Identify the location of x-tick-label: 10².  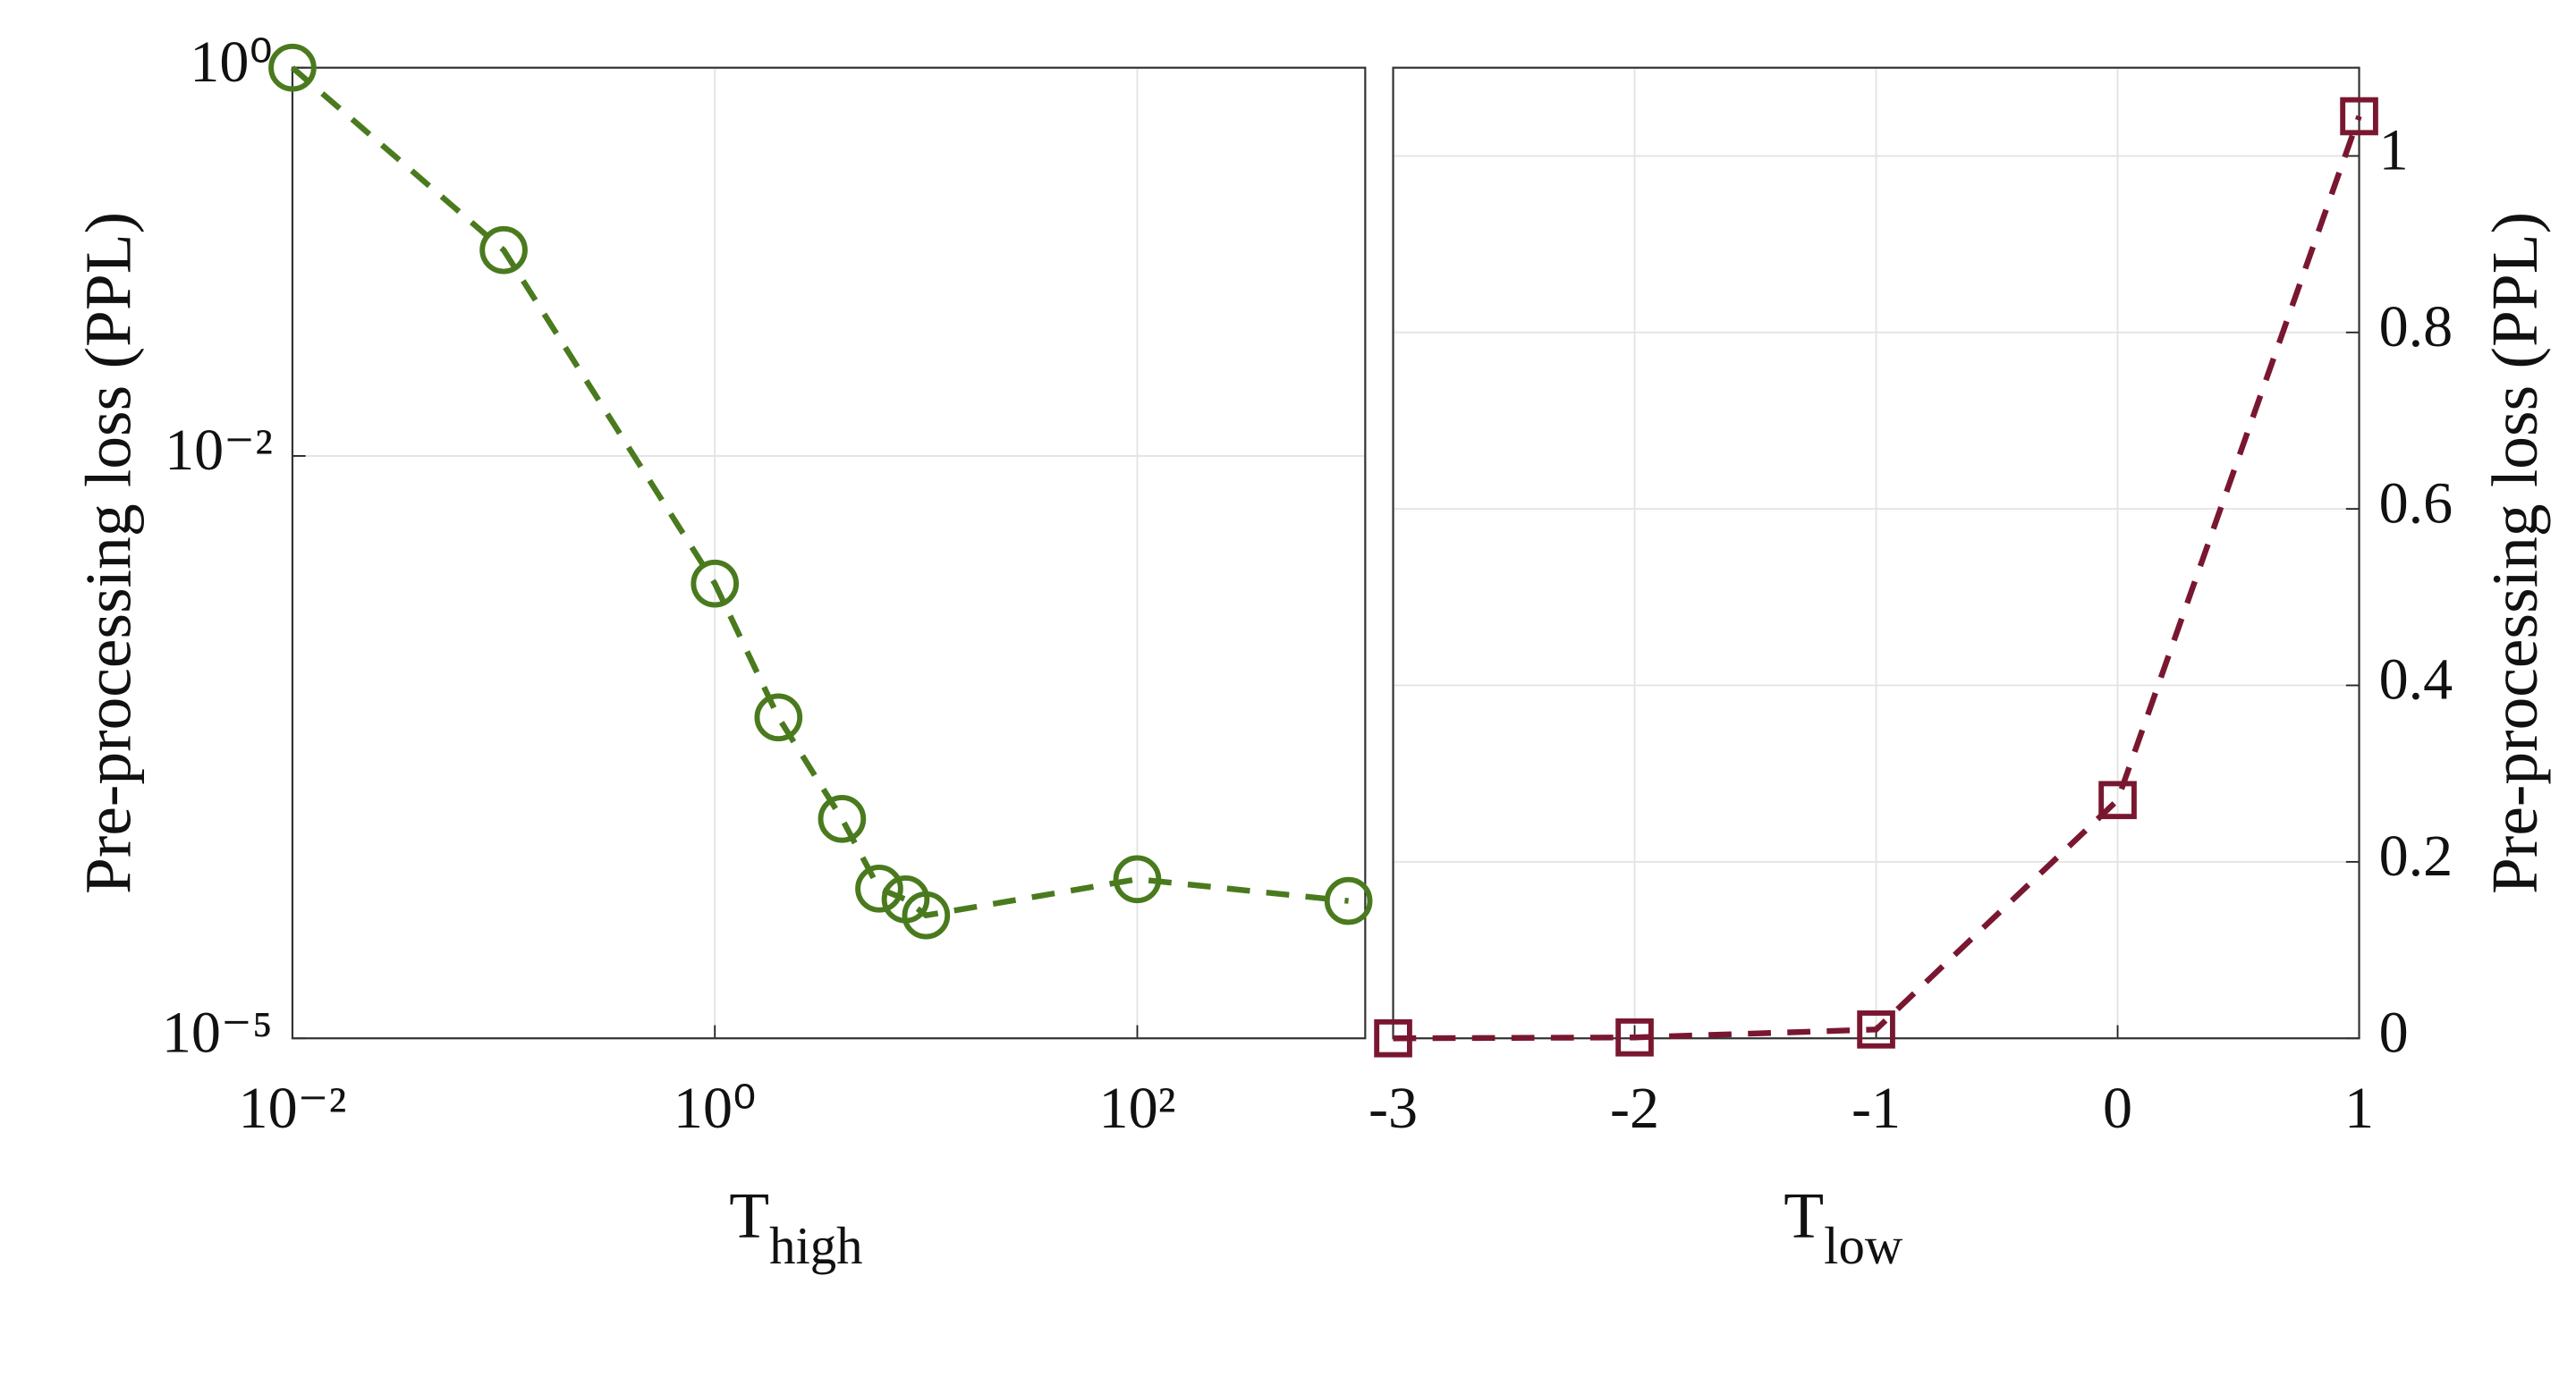
(1137, 1108).